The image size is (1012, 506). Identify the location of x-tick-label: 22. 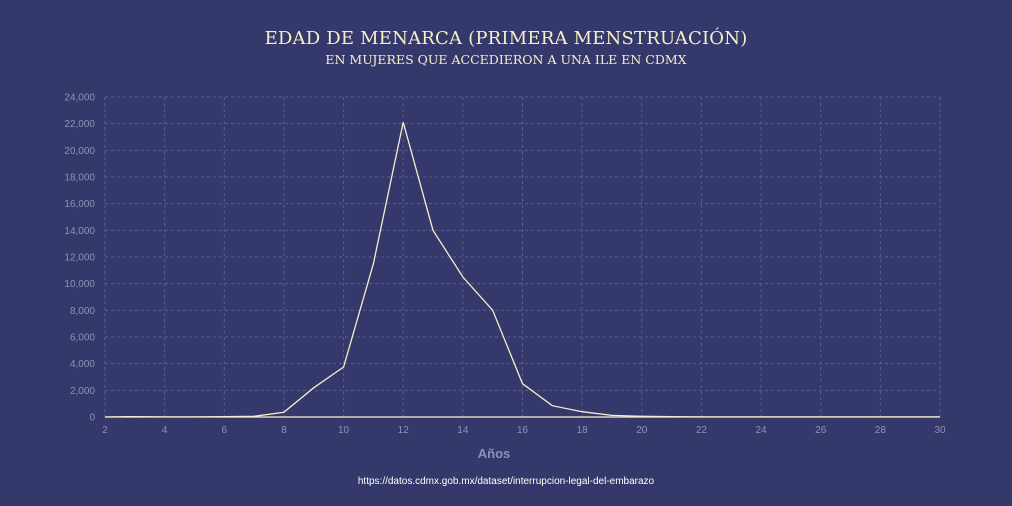
(702, 430).